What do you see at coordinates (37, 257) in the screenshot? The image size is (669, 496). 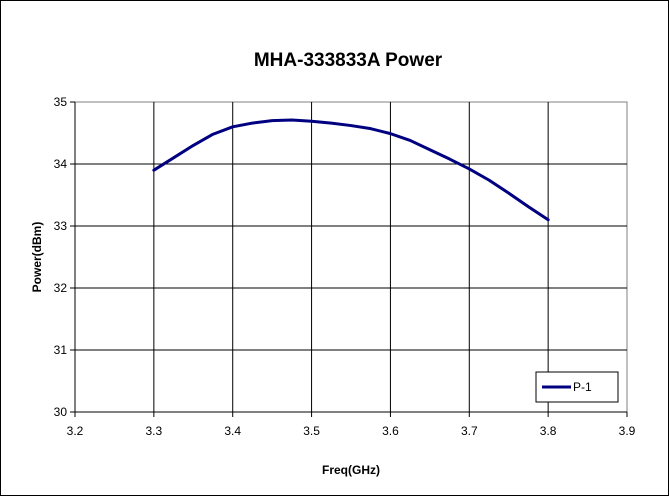 I see `y-axis-label: Power(dBm)` at bounding box center [37, 257].